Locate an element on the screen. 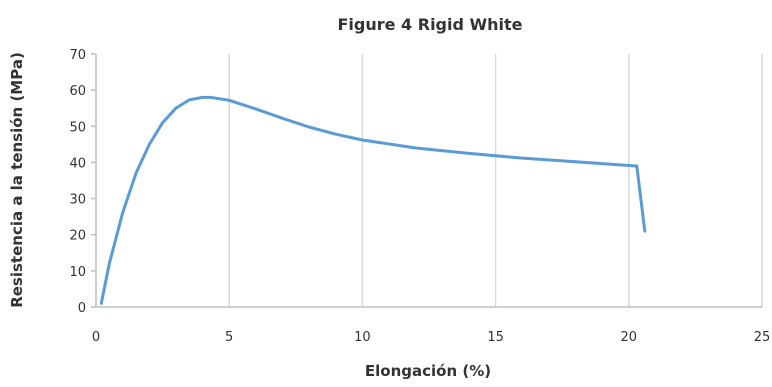  y-tick-label: 20 is located at coordinates (77, 236).